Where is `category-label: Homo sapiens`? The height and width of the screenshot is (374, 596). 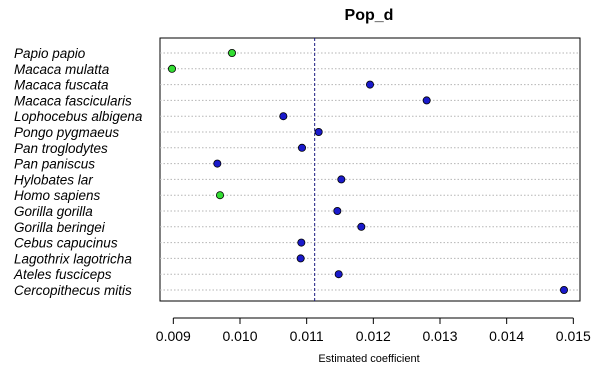
category-label: Homo sapiens is located at coordinates (57, 195).